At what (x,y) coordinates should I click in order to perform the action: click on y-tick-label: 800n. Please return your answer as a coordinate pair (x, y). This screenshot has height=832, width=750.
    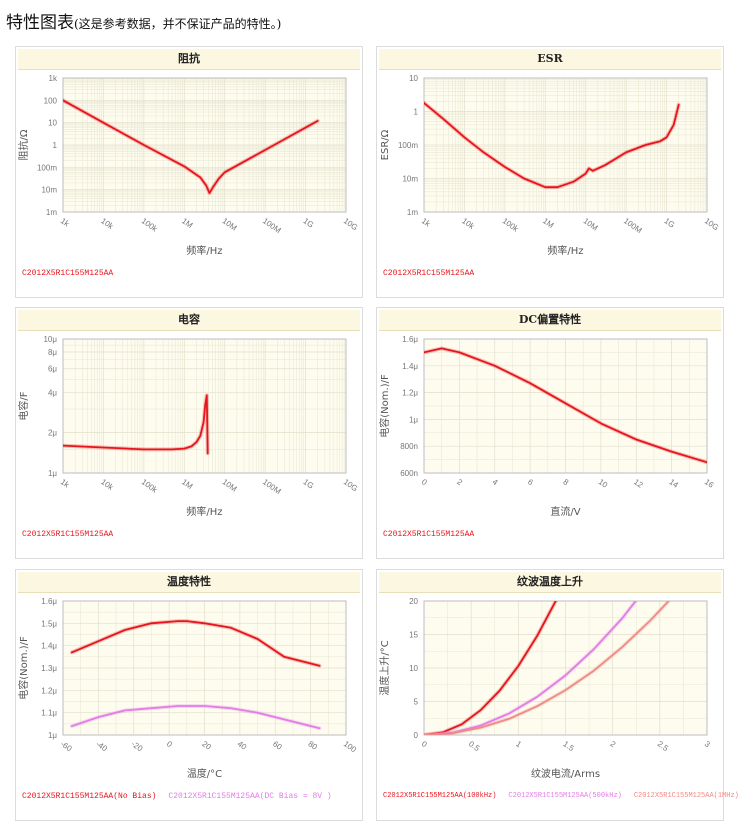
    Looking at the image, I should click on (409, 446).